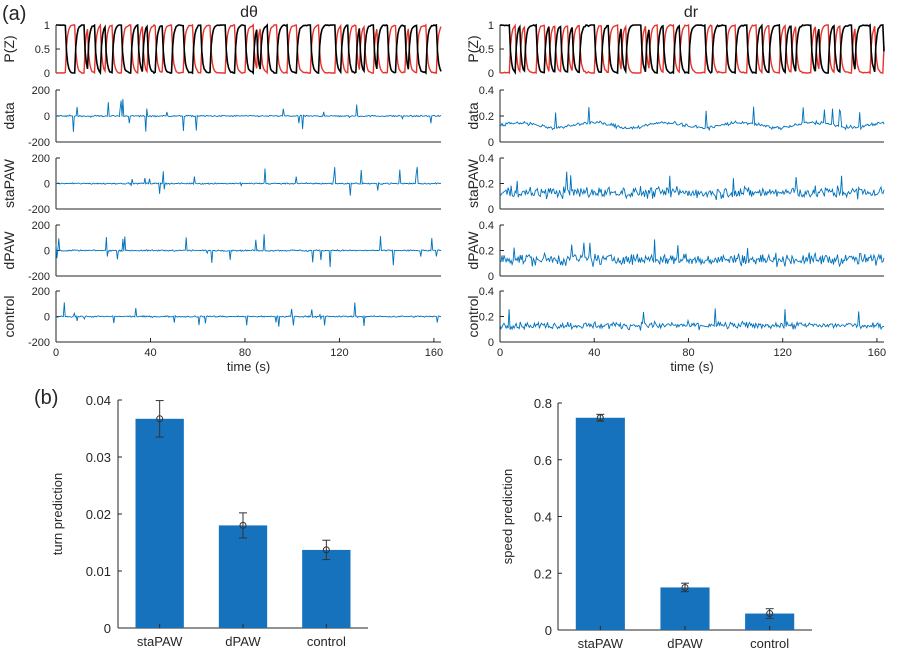 This screenshot has width=897, height=655. I want to click on panel-data: data 200 0 -200, so click(221, 117).